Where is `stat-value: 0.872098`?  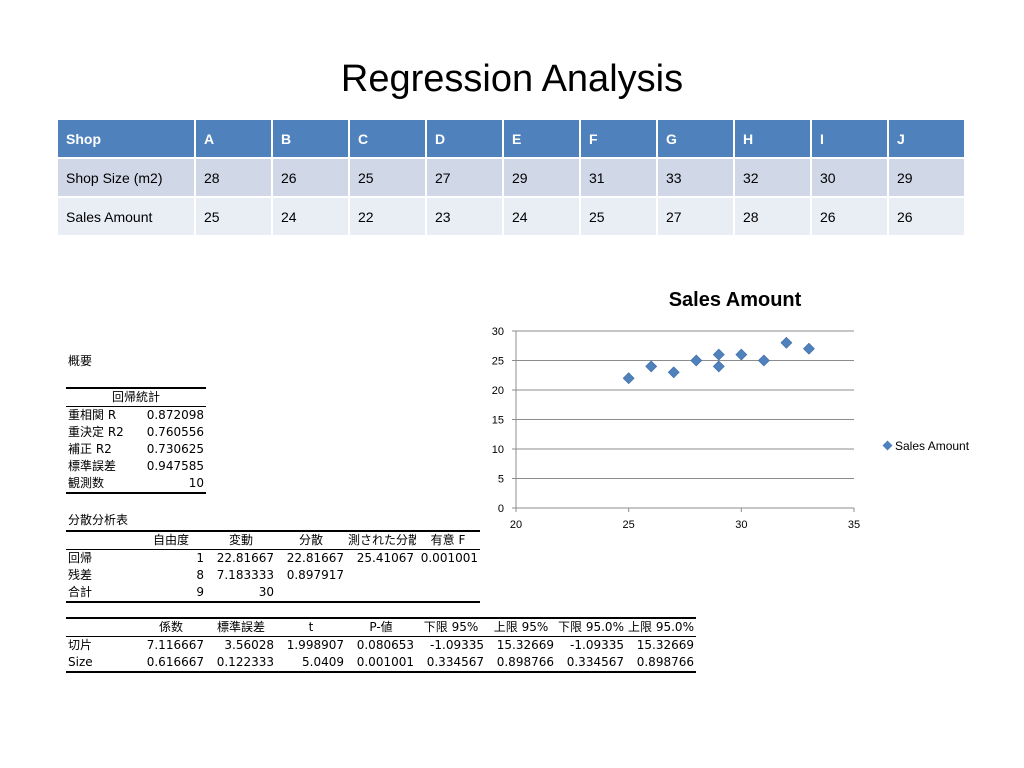 stat-value: 0.872098 is located at coordinates (175, 415).